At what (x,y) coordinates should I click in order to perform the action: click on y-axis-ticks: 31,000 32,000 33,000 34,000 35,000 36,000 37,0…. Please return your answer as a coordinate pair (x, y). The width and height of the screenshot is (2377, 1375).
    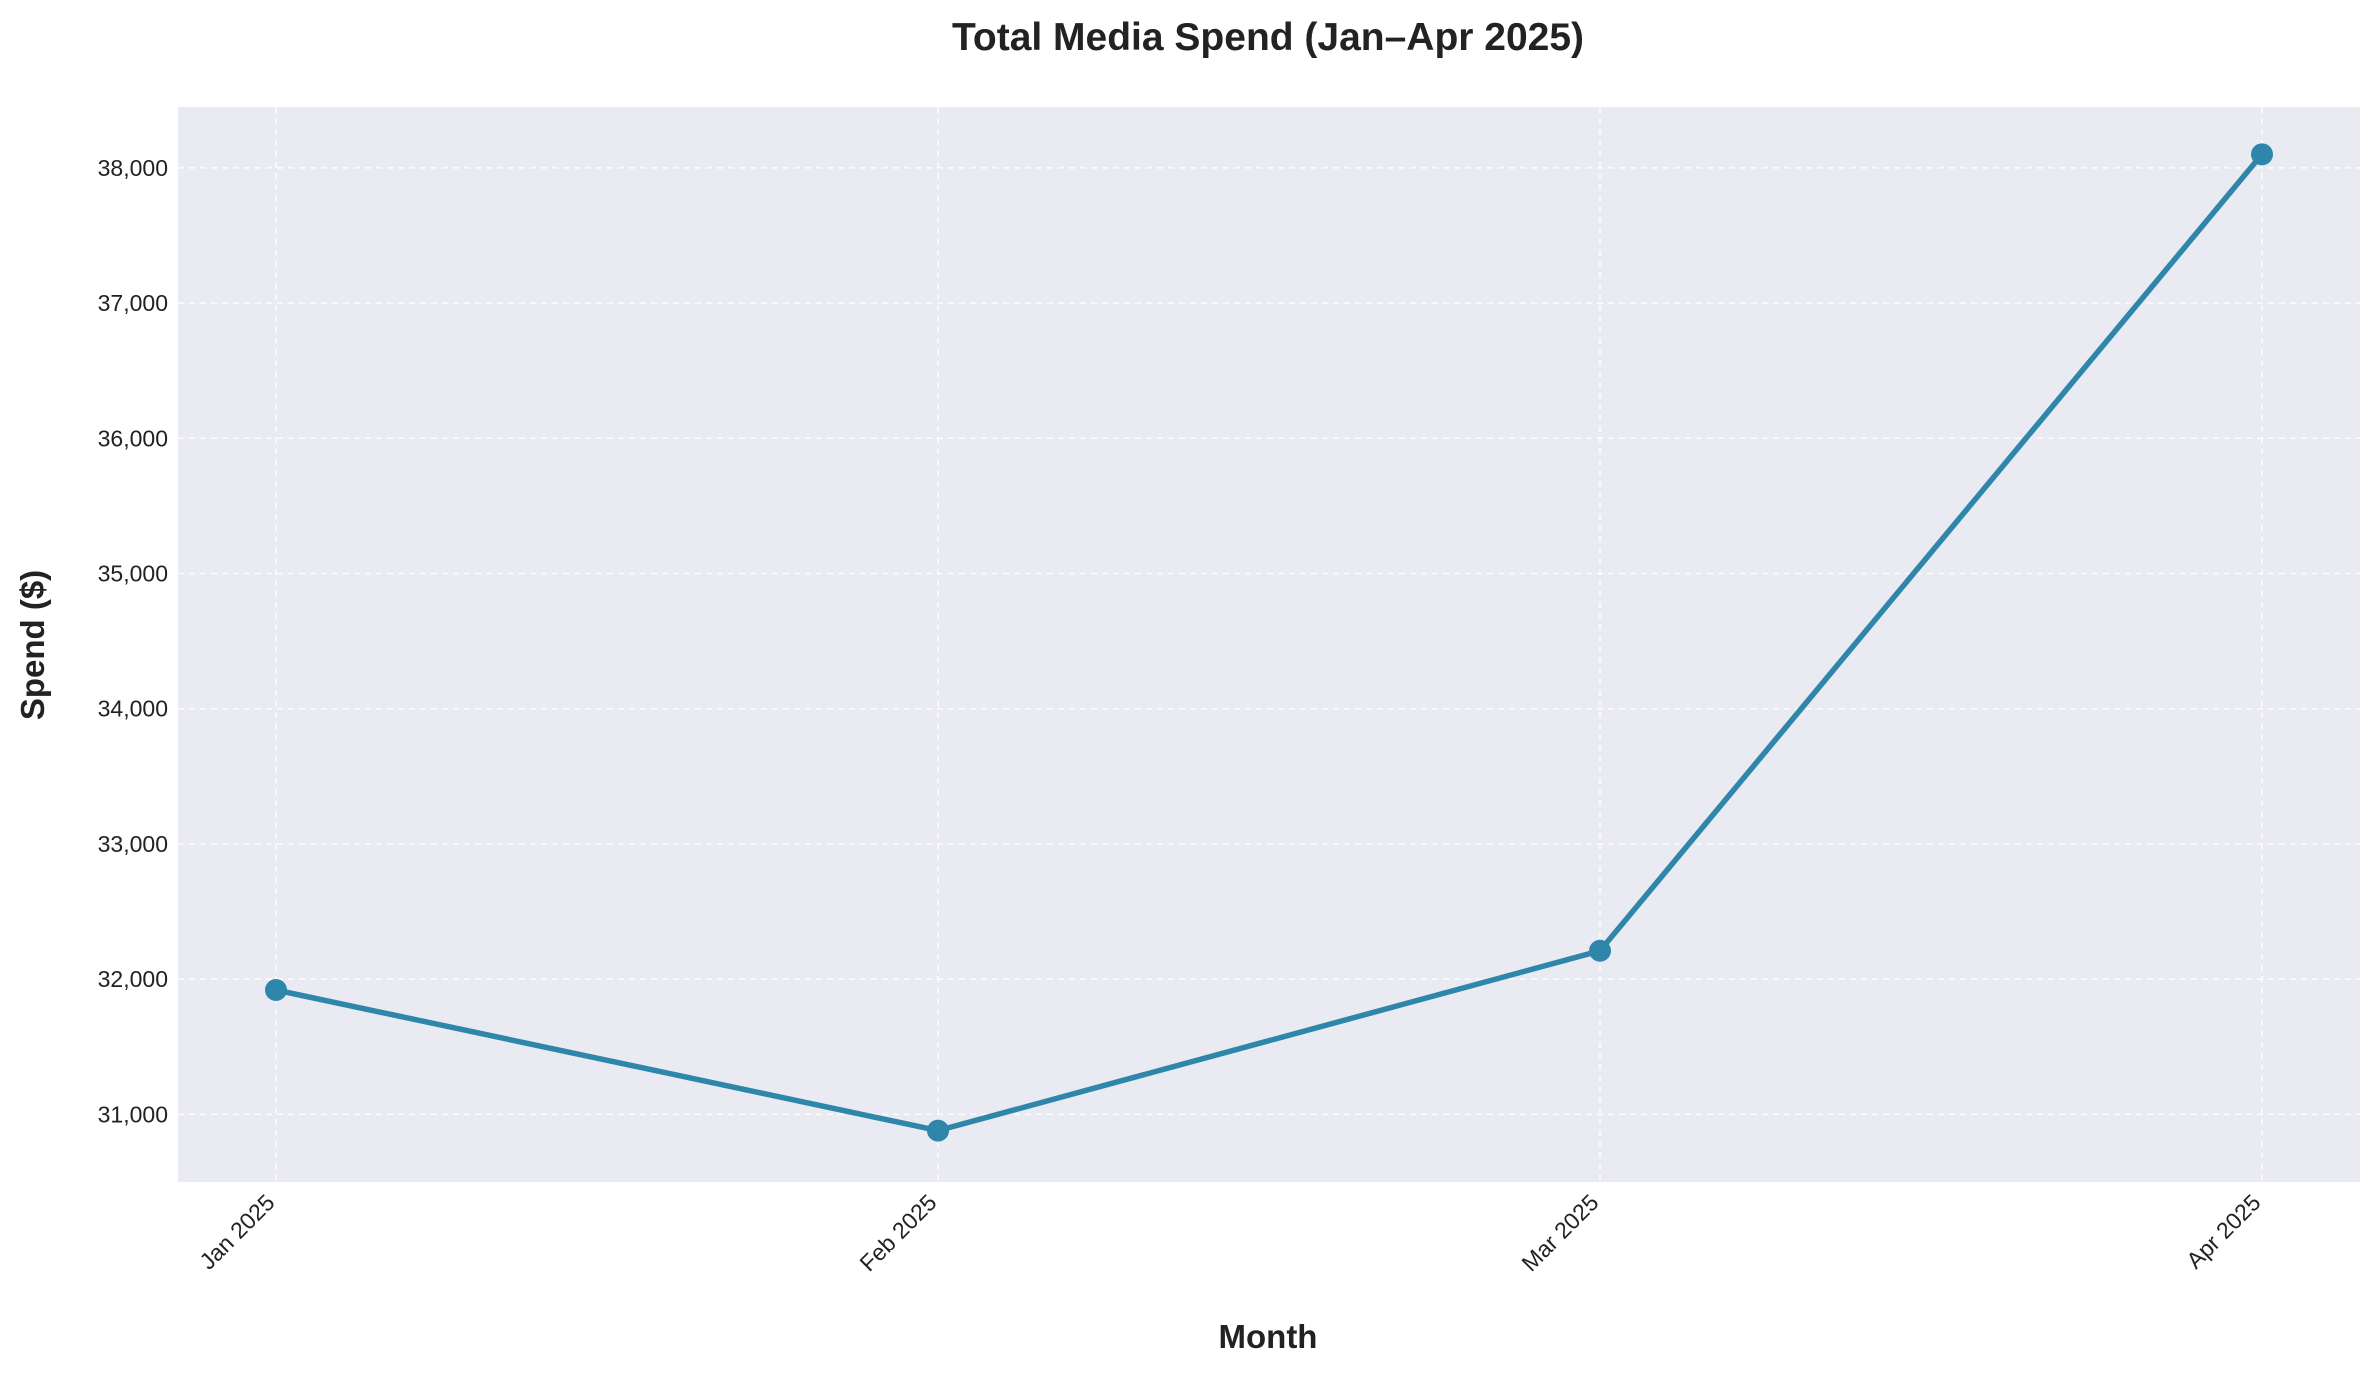
    Looking at the image, I should click on (133, 641).